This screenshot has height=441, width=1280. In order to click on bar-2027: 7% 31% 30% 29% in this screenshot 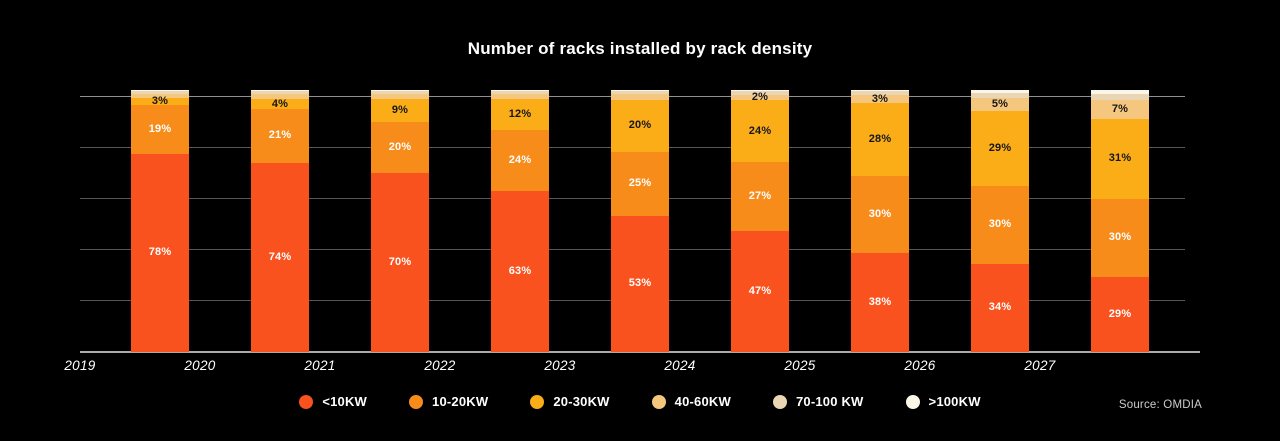, I will do `click(1120, 221)`.